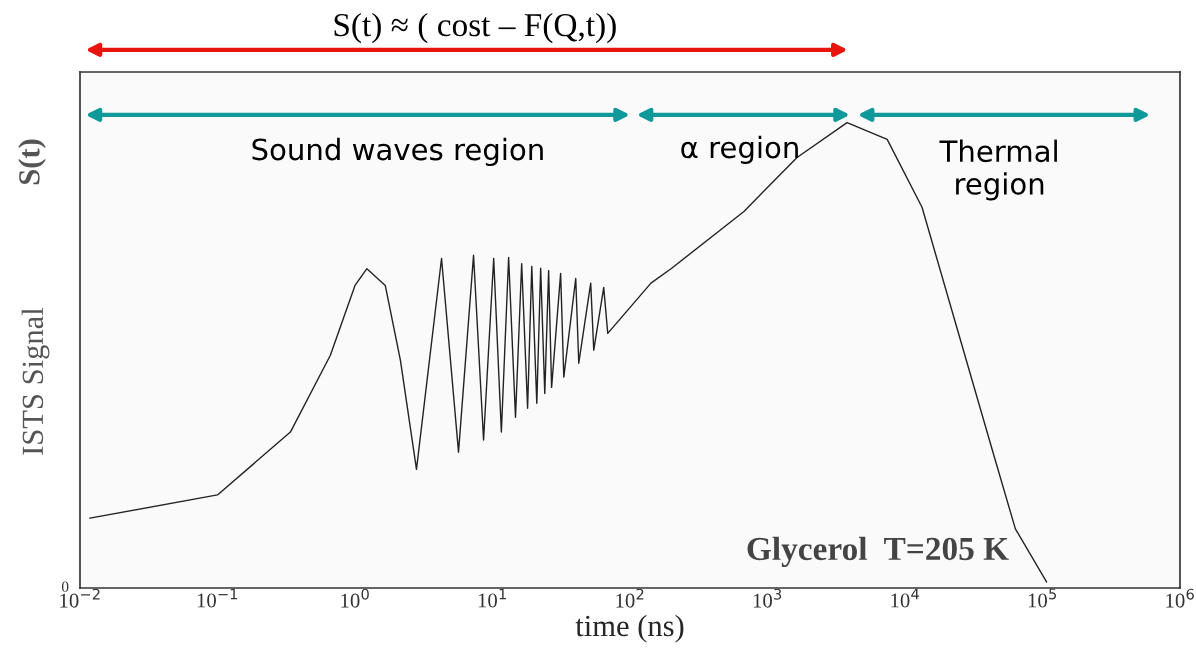 The image size is (1196, 667). Describe the element at coordinates (397, 152) in the screenshot. I see `annotation: Sound waves region` at that location.